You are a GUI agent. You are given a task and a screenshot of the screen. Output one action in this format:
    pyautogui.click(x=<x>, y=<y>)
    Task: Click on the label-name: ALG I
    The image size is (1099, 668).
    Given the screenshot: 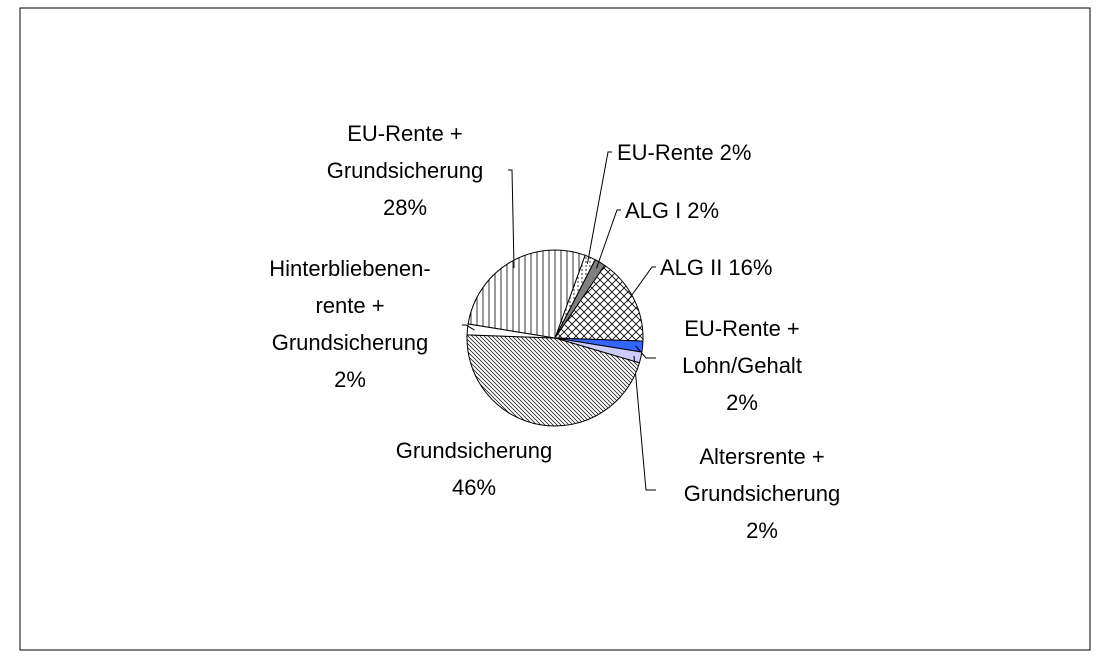 What is the action you would take?
    pyautogui.click(x=653, y=210)
    